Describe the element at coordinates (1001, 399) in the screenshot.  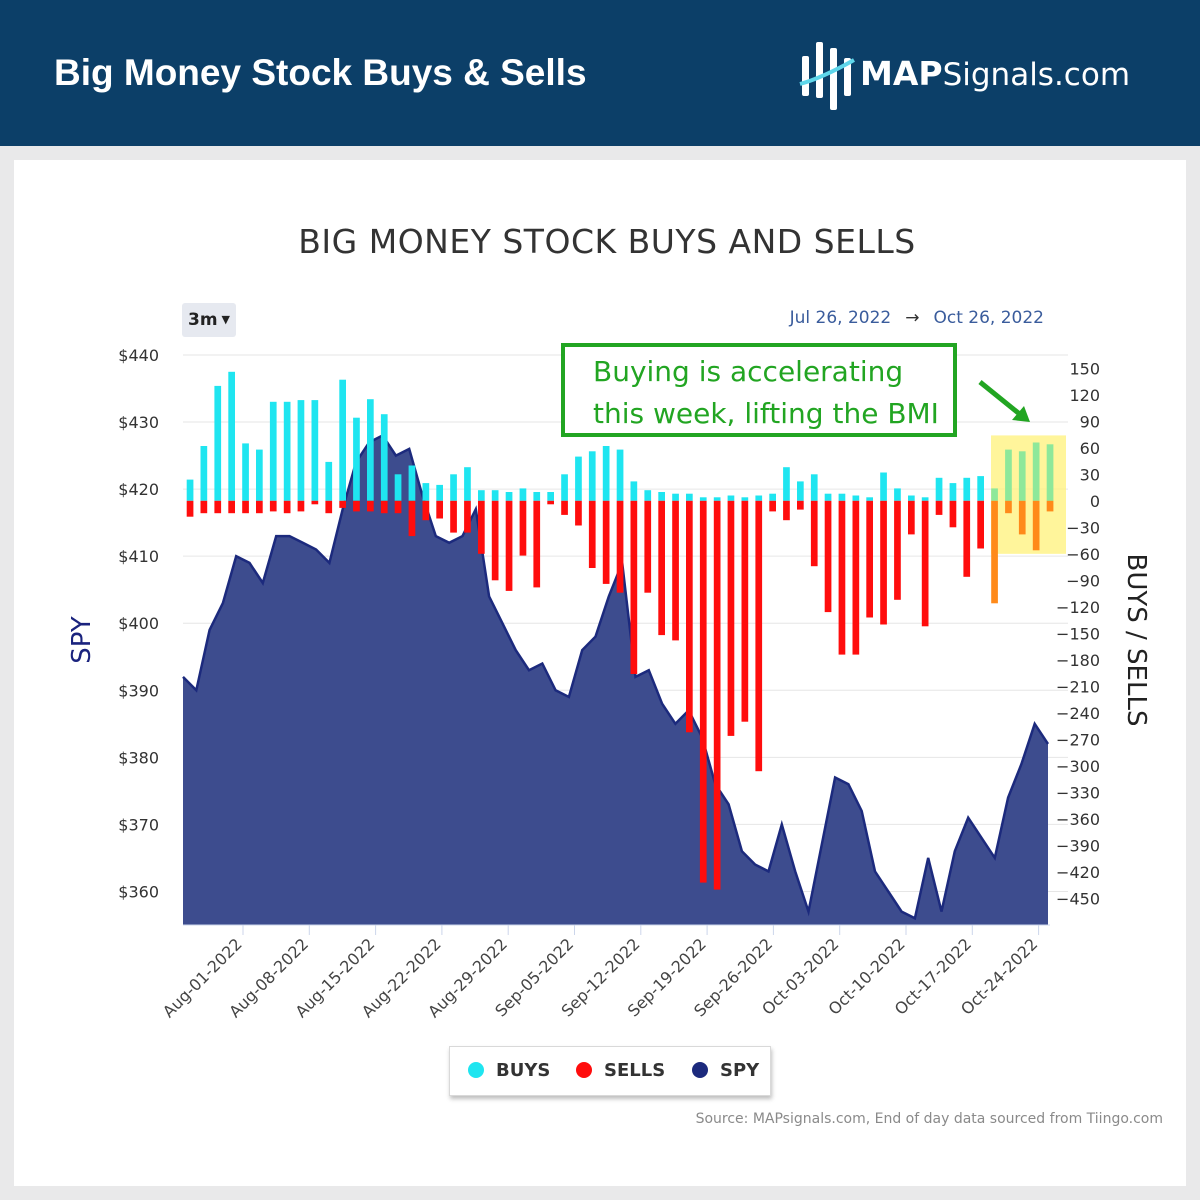
I see `arrow-line` at that location.